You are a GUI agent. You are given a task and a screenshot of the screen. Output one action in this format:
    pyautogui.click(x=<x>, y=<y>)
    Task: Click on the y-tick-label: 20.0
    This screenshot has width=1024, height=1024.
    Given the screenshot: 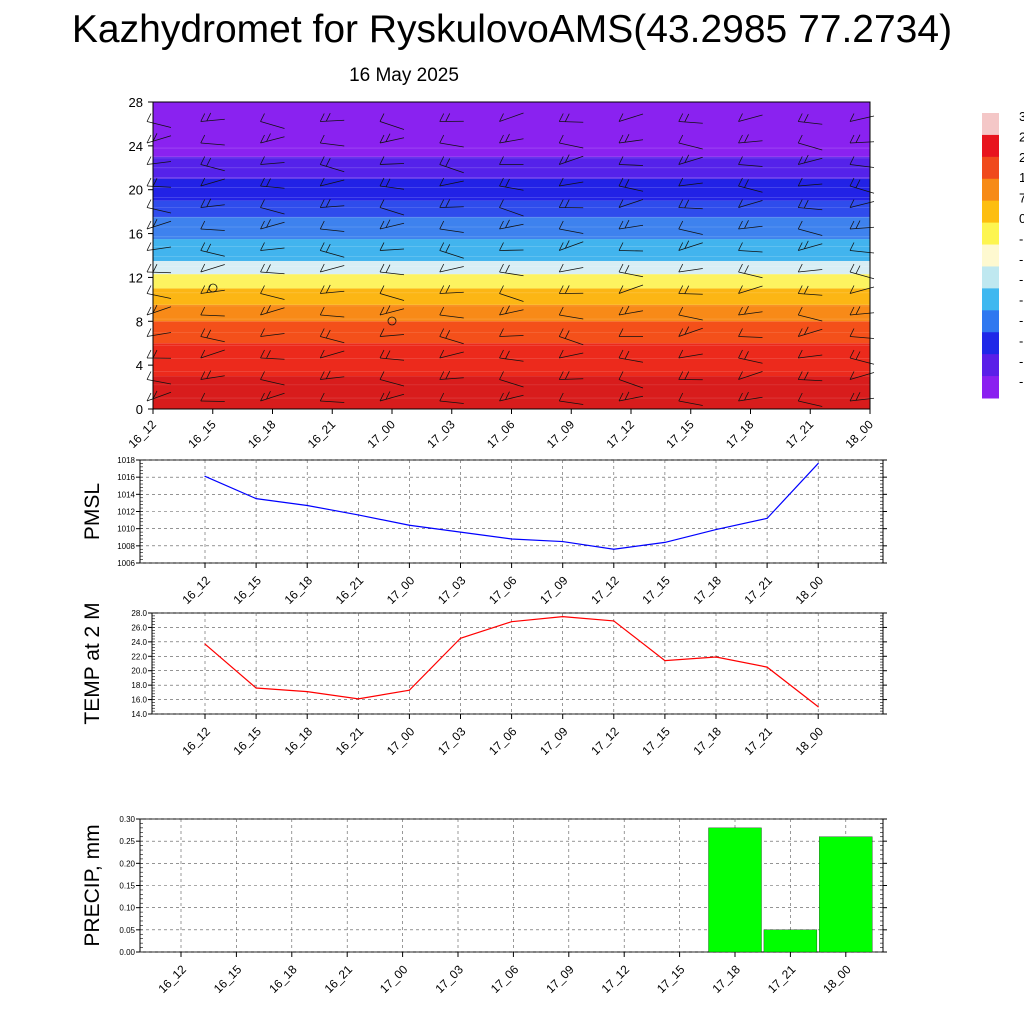 What is the action you would take?
    pyautogui.click(x=139, y=671)
    